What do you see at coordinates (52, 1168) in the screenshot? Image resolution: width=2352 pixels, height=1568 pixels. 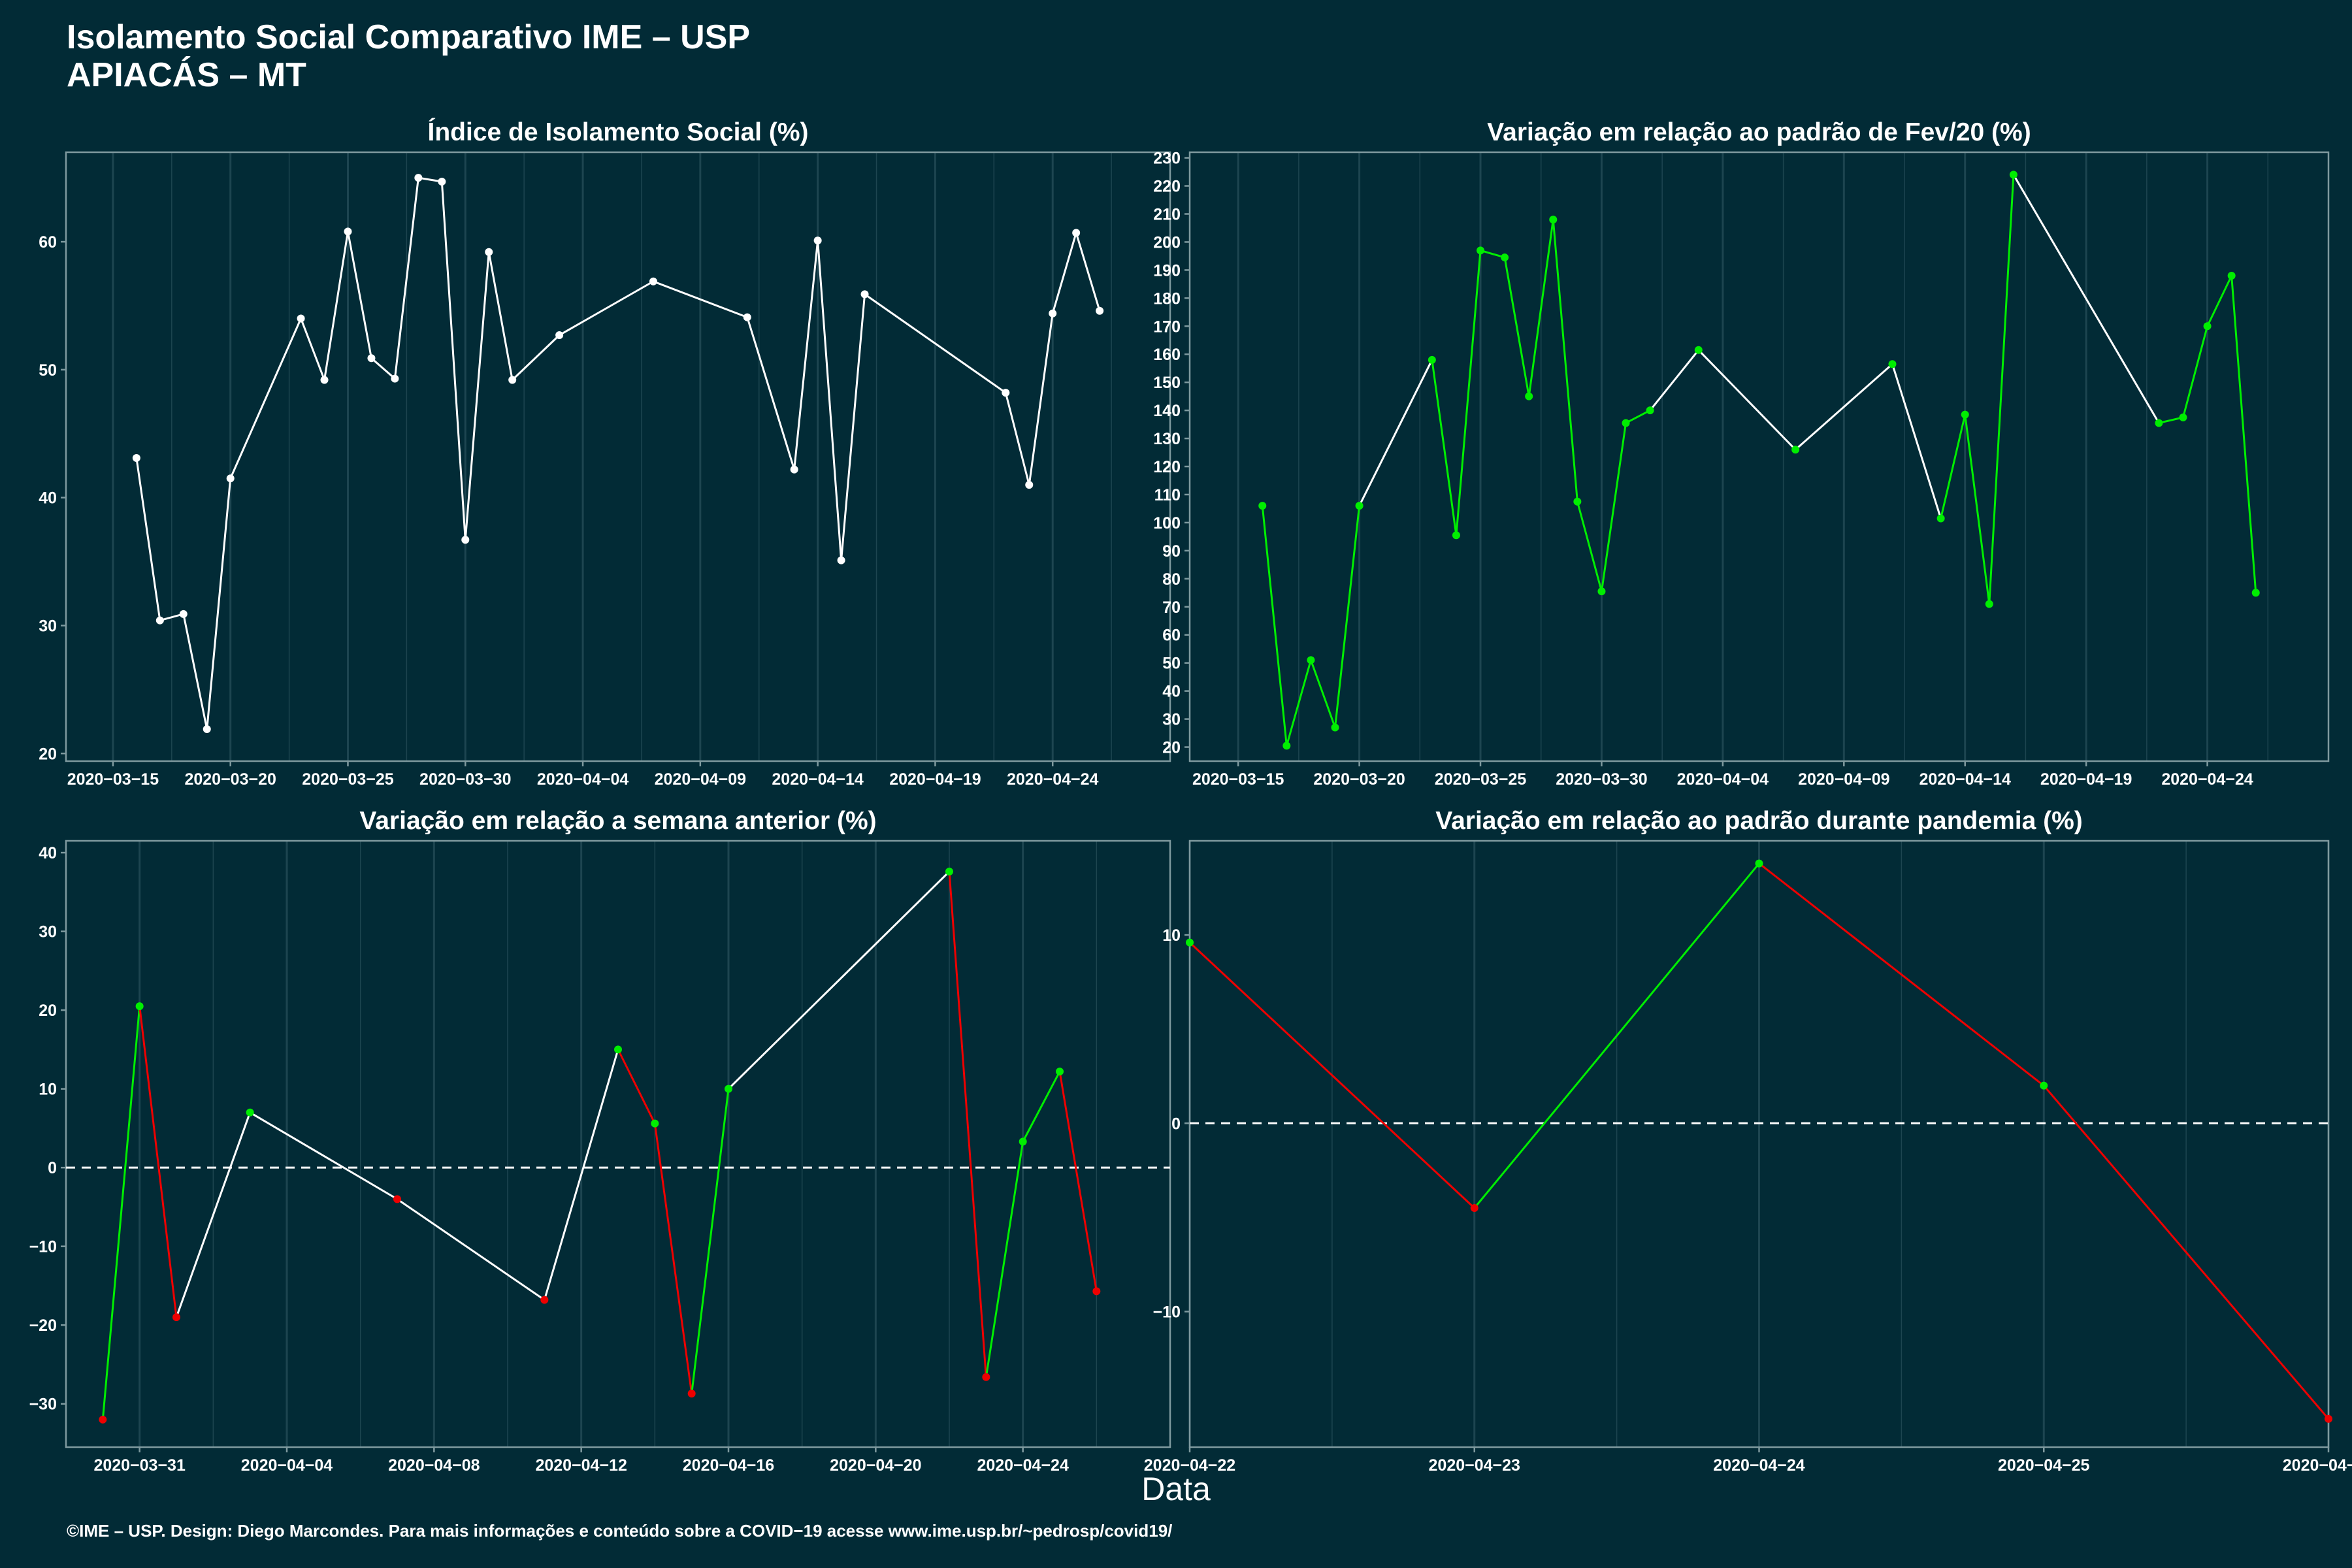 I see `panel-3-y-tick-label: 0` at bounding box center [52, 1168].